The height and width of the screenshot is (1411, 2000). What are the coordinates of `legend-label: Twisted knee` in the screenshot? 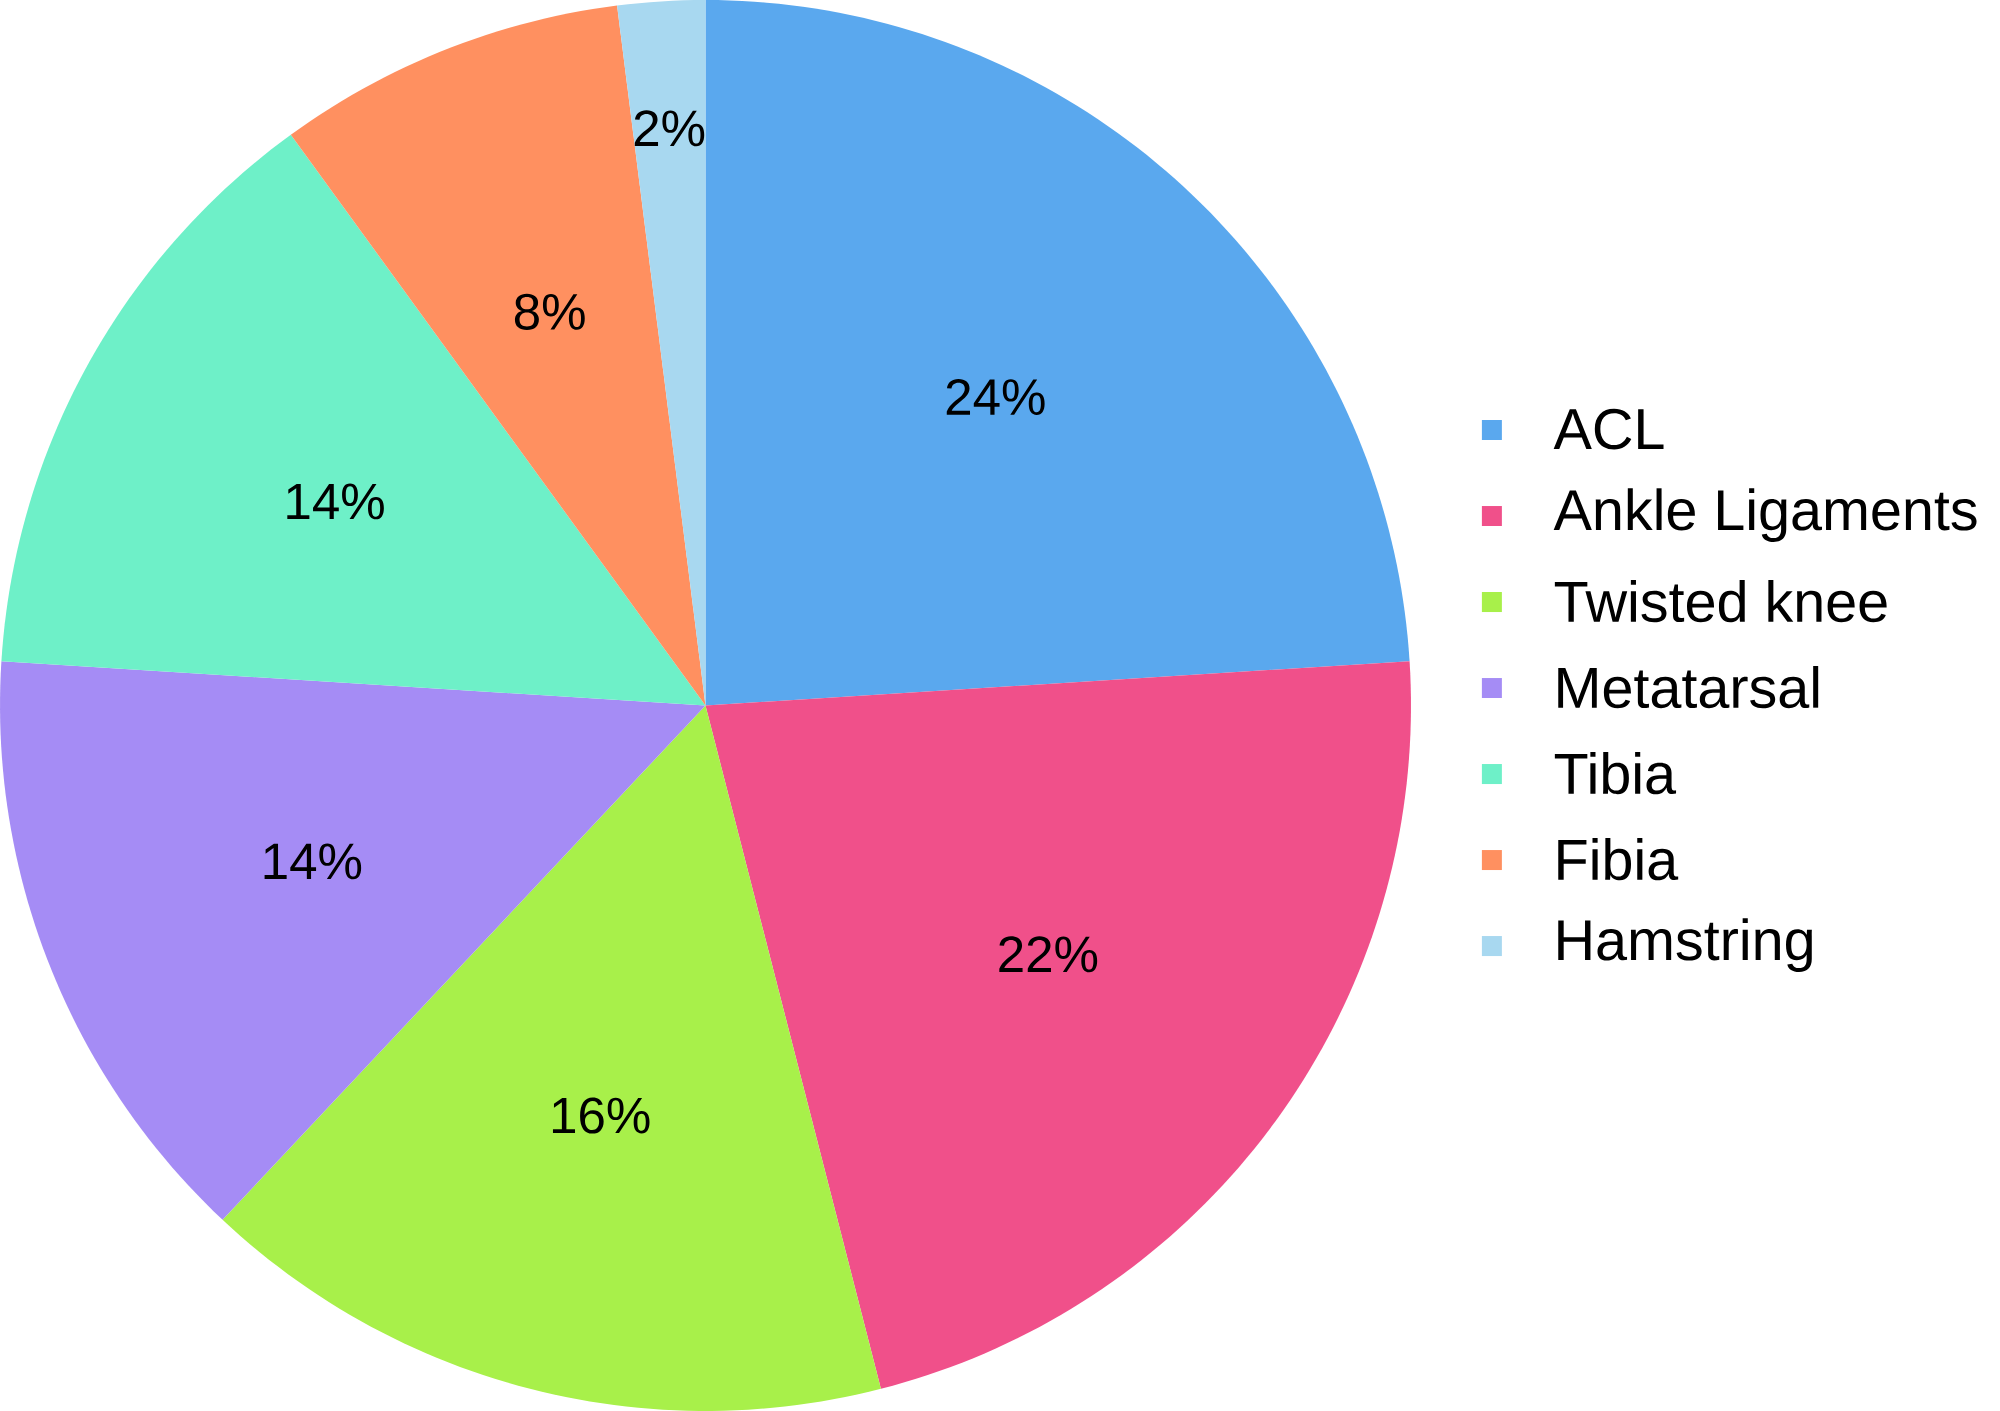 It's located at (1720, 601).